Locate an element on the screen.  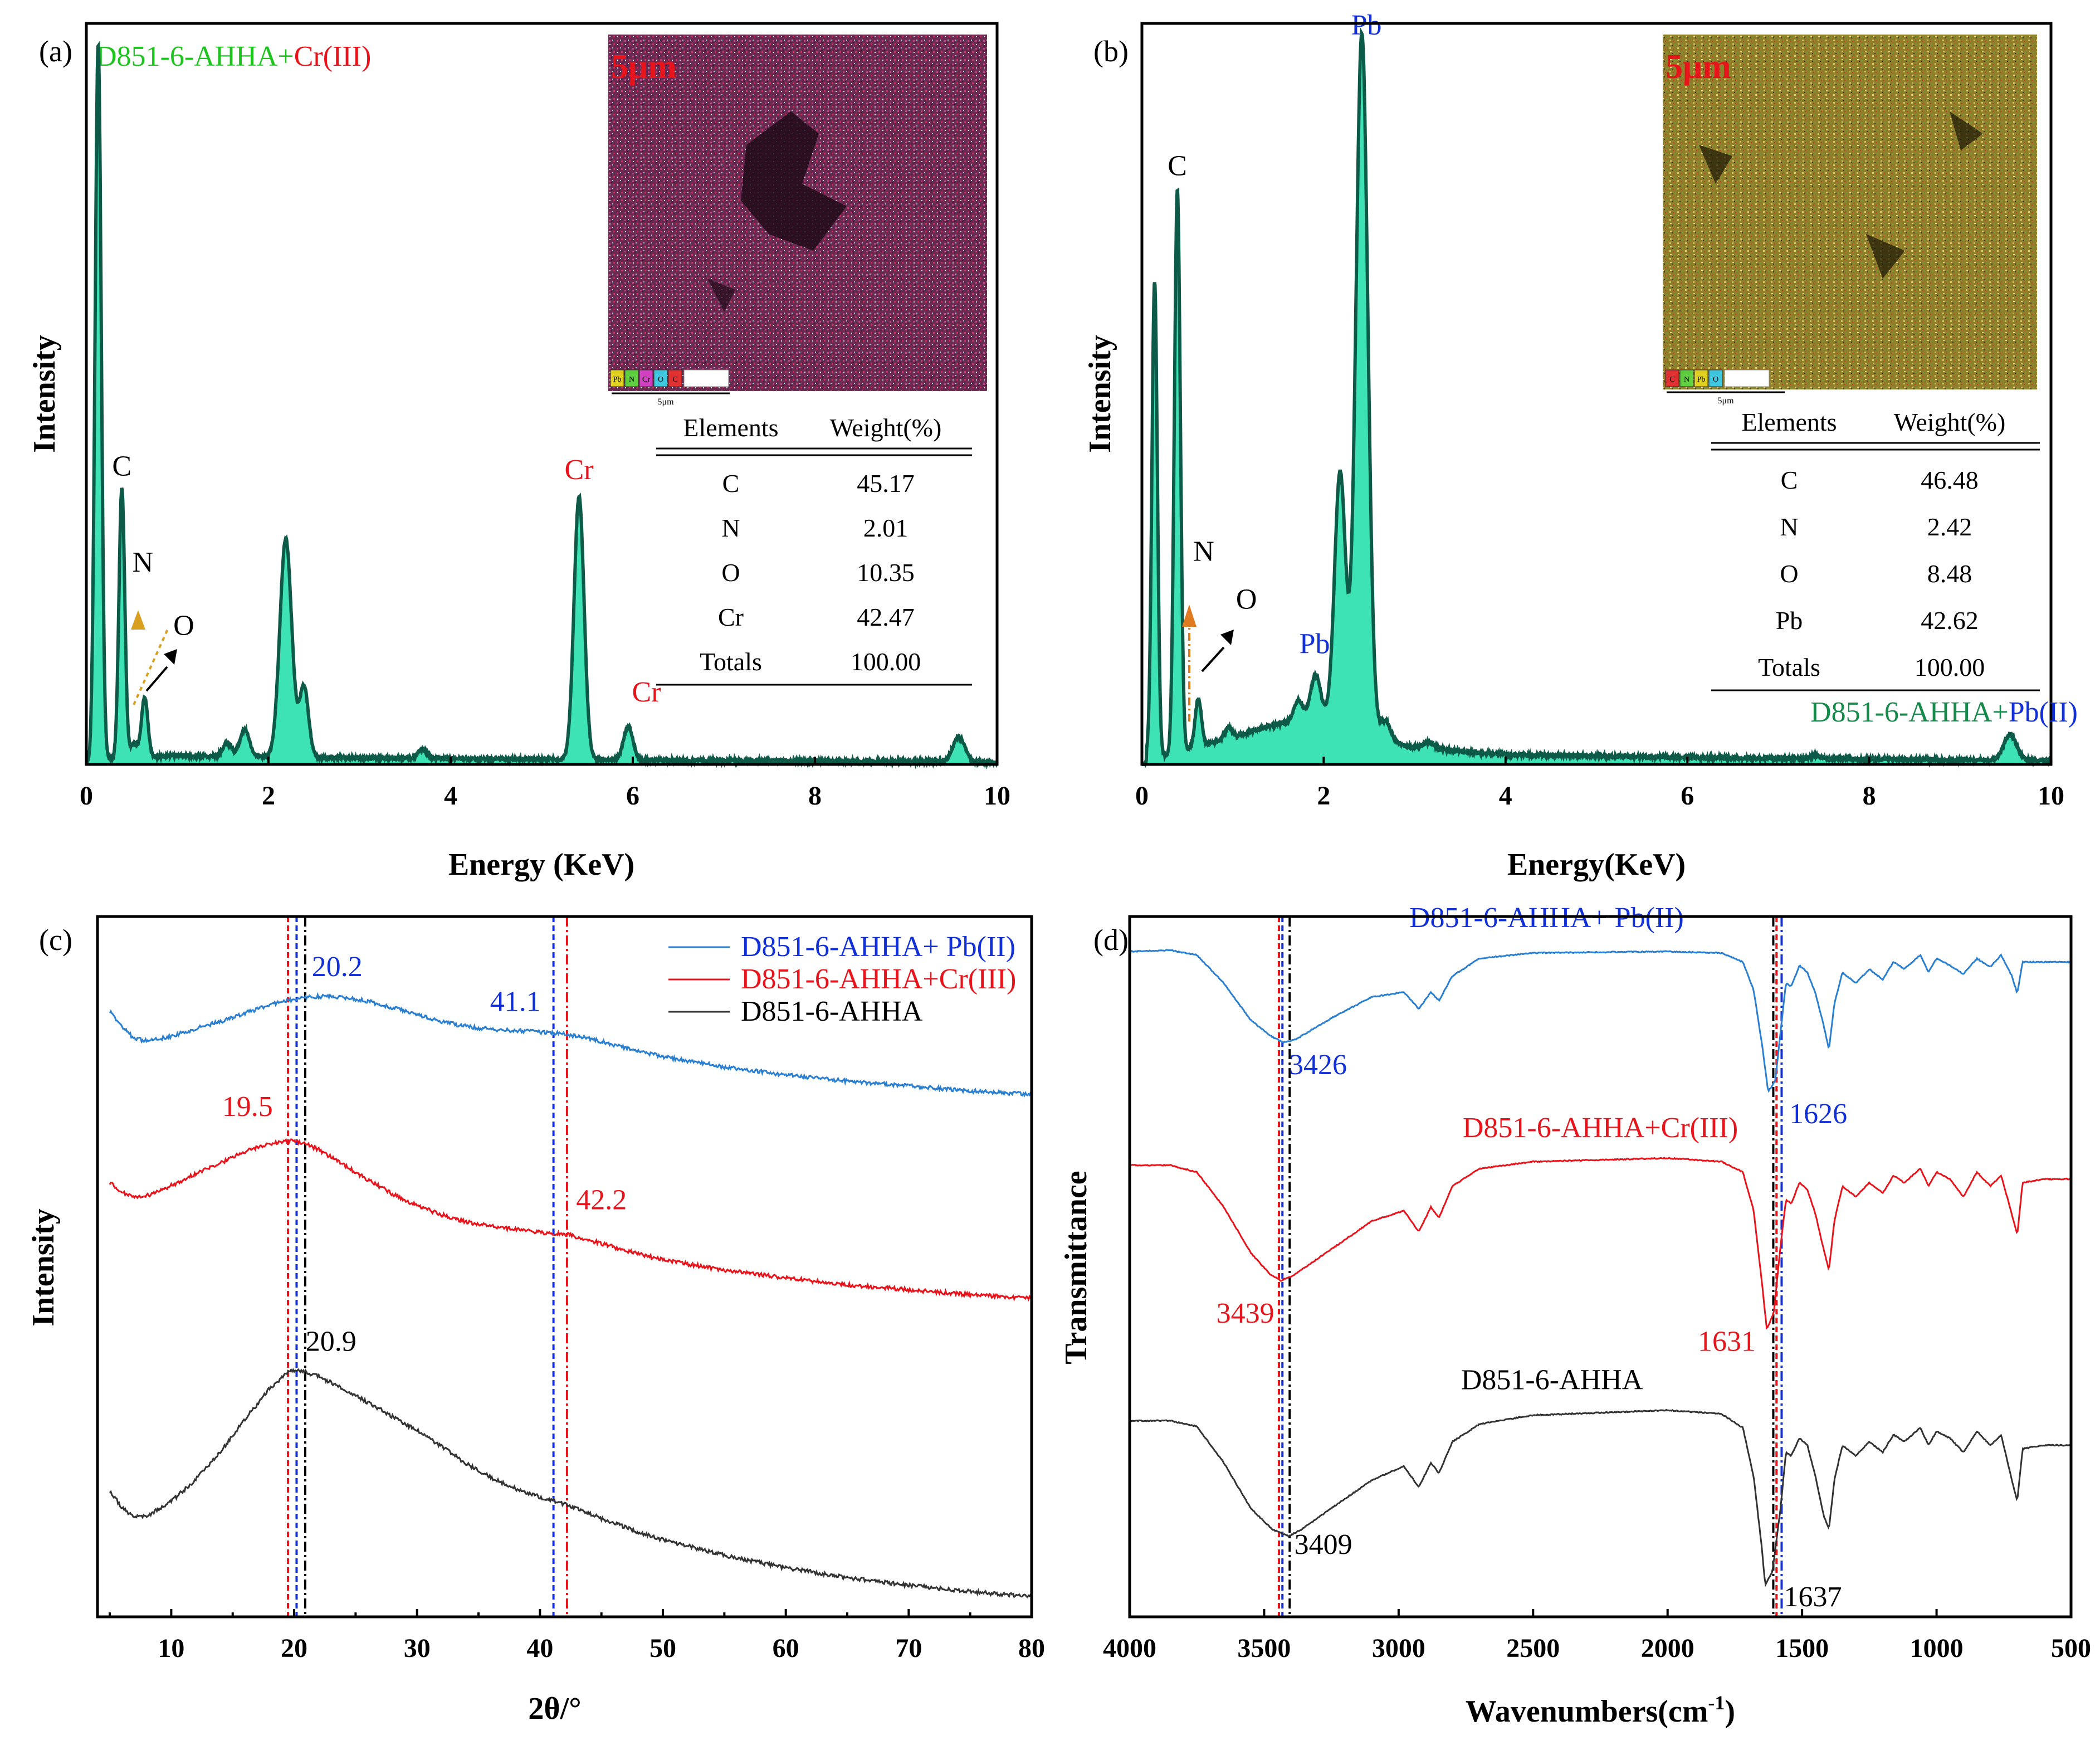
x-tick-label: 60 is located at coordinates (786, 1648).